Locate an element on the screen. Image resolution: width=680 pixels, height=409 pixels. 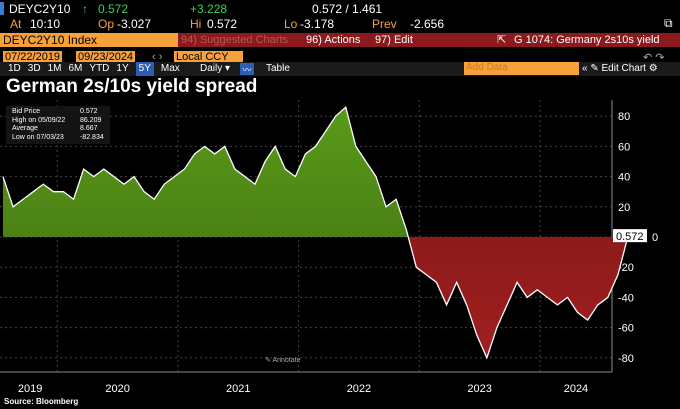
frequency-label: Daily is located at coordinates (211, 68).